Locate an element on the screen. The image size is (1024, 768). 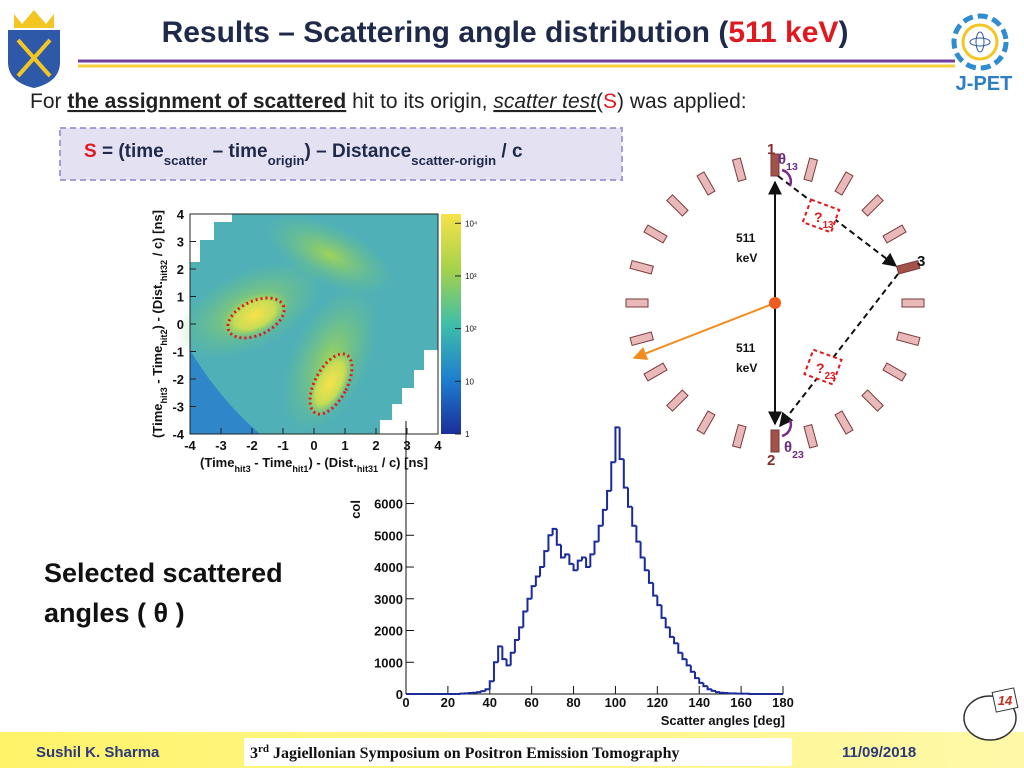
label-part: hit31 is located at coordinates (367, 469).